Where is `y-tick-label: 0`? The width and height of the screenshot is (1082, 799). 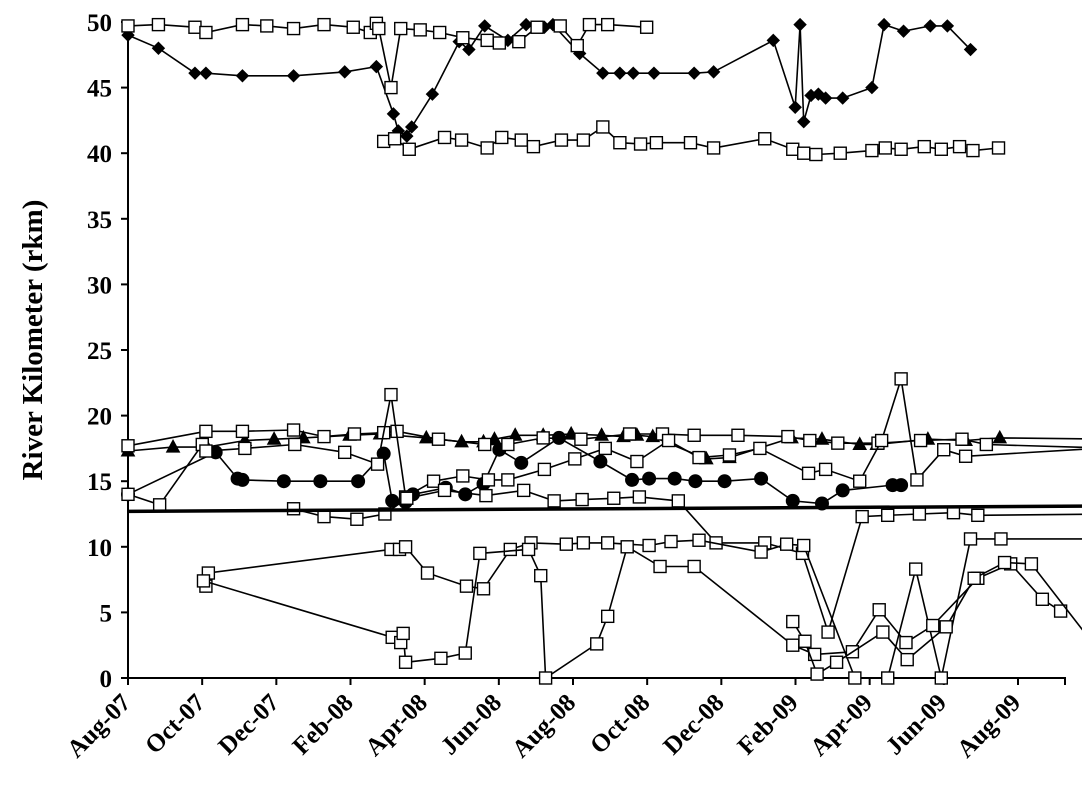 y-tick-label: 0 is located at coordinates (106, 679).